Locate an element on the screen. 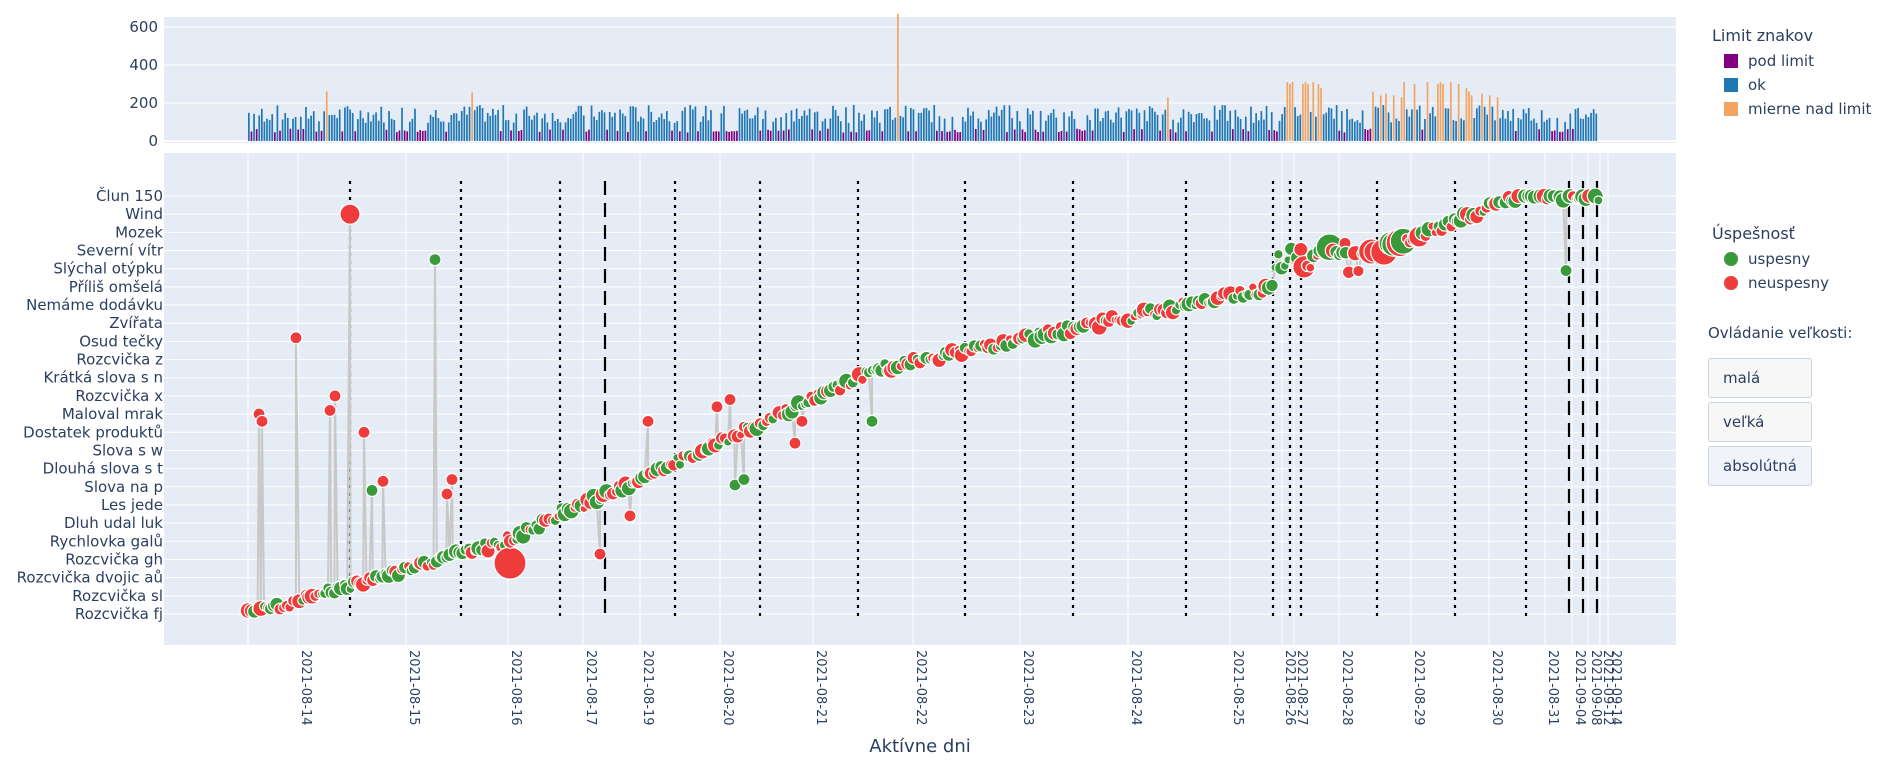  y-tick-label: Člun 150 is located at coordinates (129, 195).